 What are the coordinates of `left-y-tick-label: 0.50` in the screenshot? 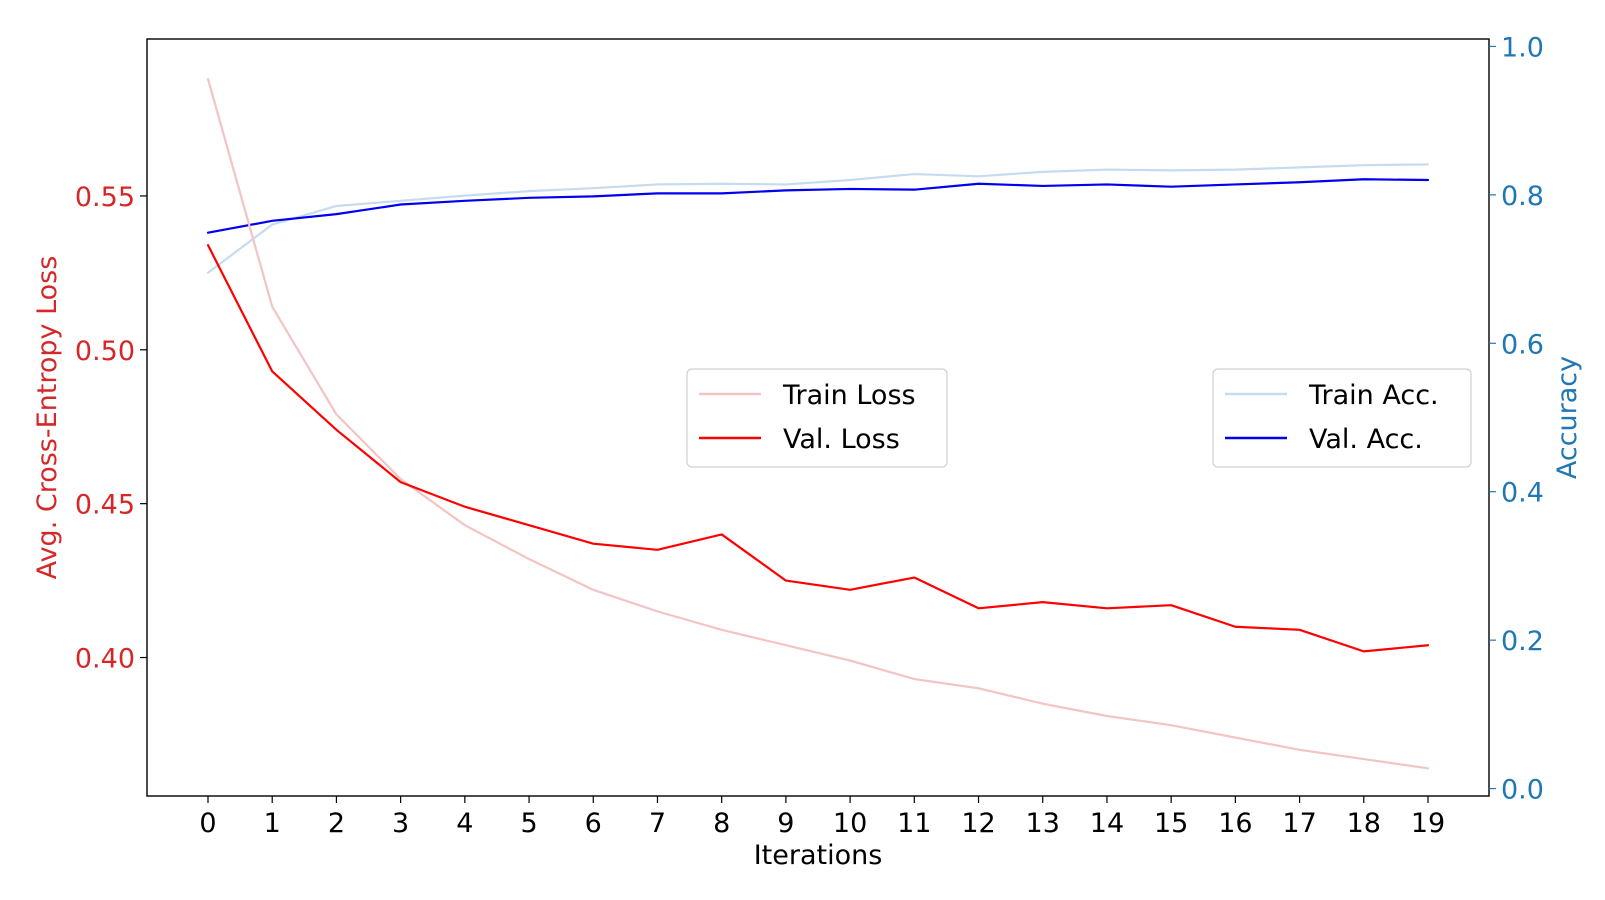 It's located at (105, 351).